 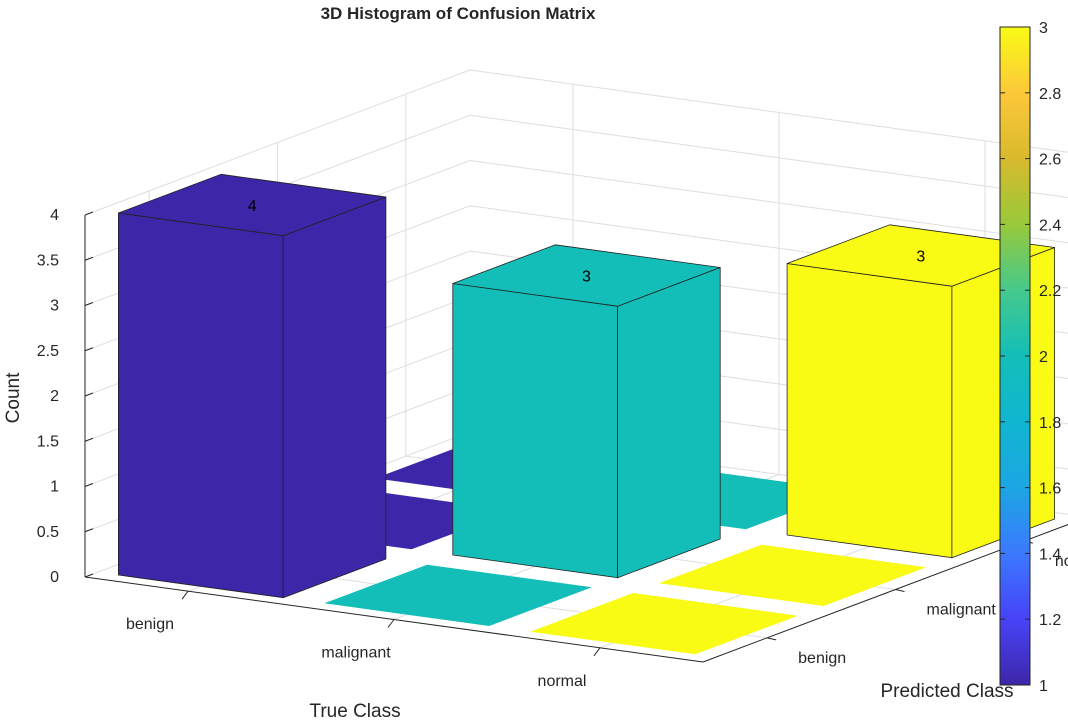 I want to click on z-tick-label: 3.5, so click(x=48, y=260).